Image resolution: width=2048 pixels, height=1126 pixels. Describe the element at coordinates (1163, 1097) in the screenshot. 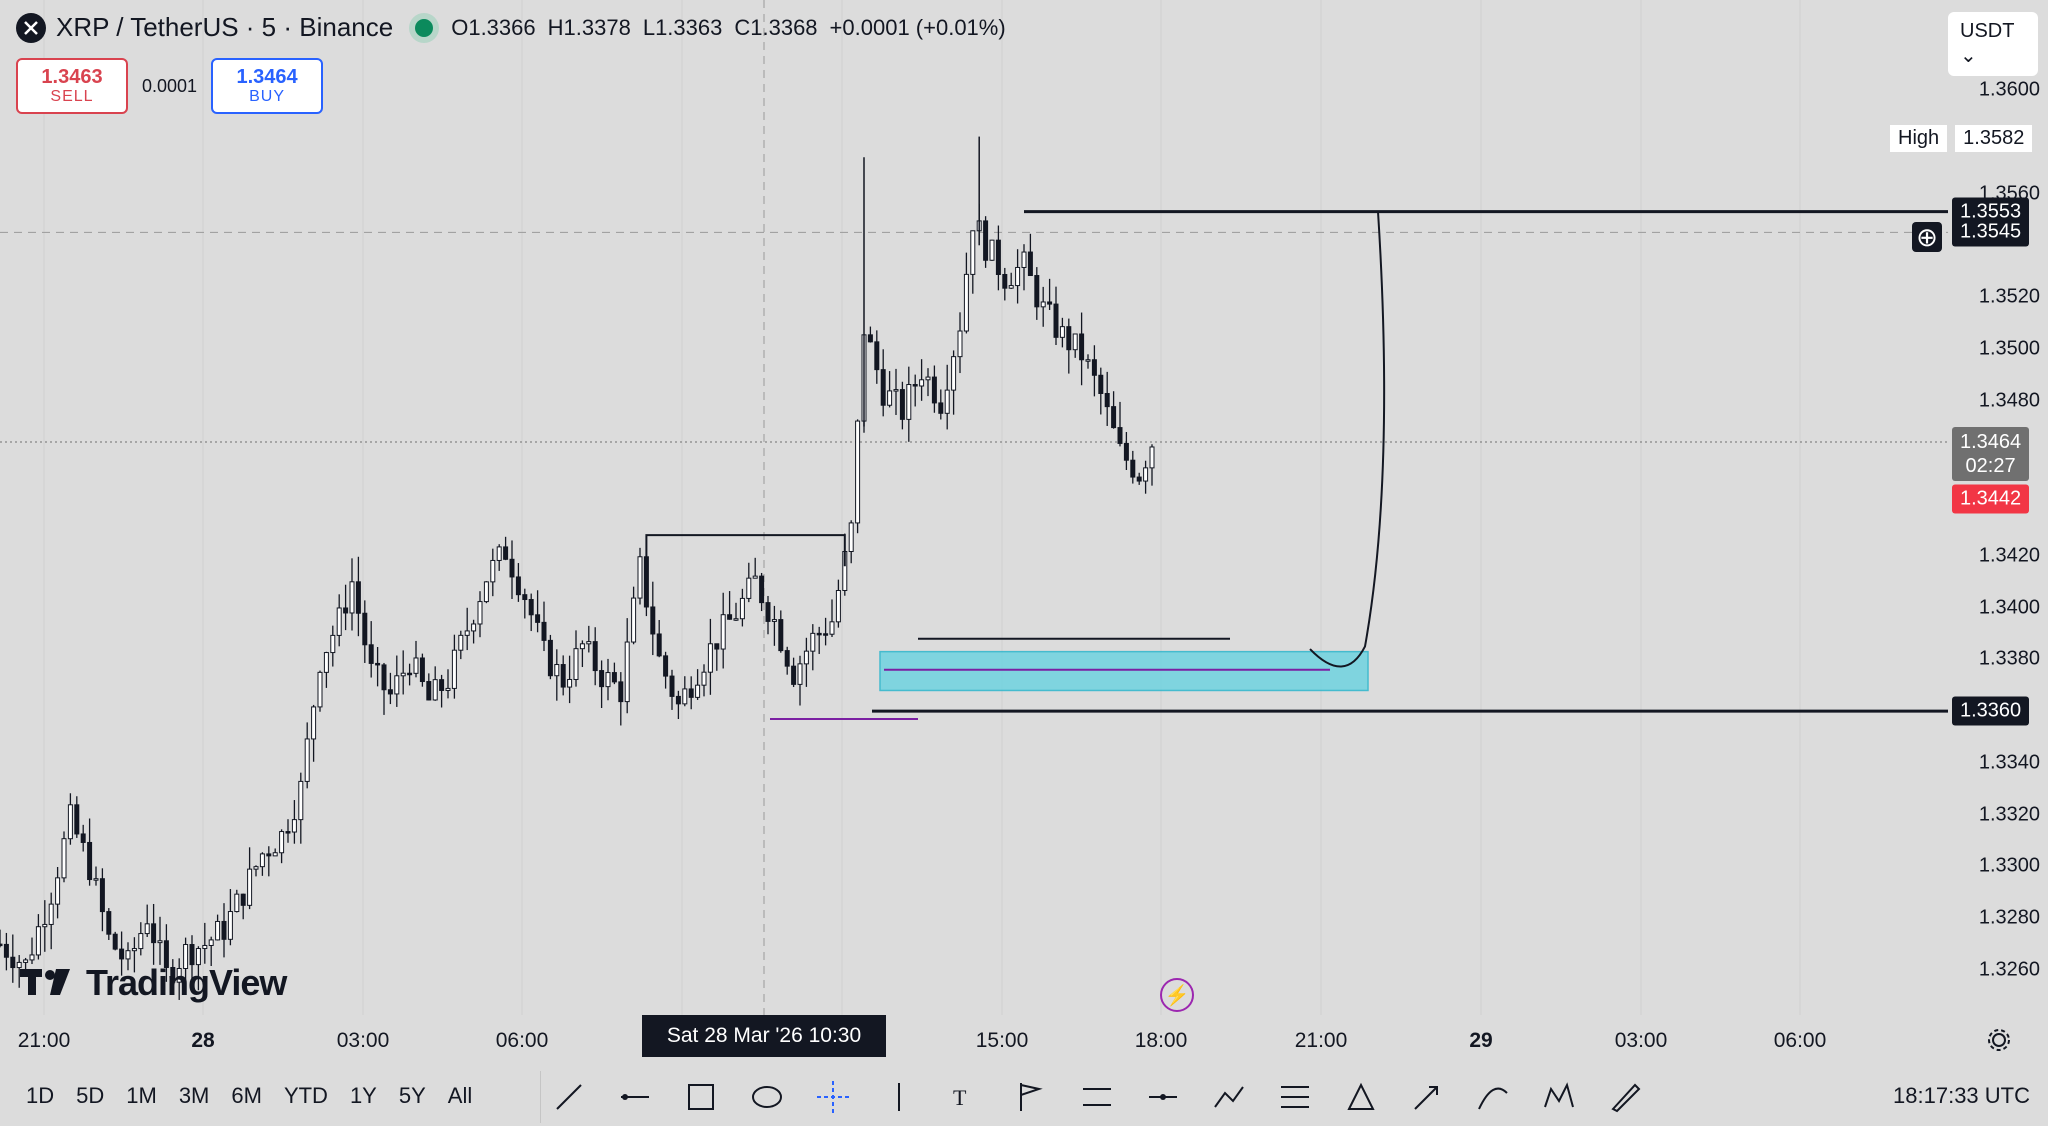

I see `price-range-icon` at that location.